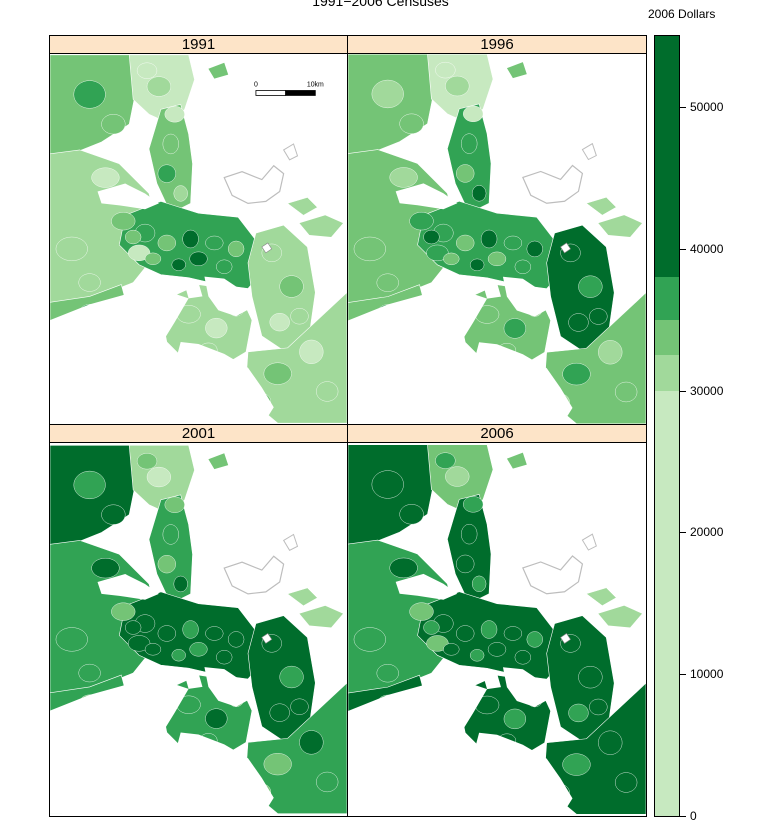 This screenshot has height=832, width=761. I want to click on scale-start-label: 0, so click(256, 85).